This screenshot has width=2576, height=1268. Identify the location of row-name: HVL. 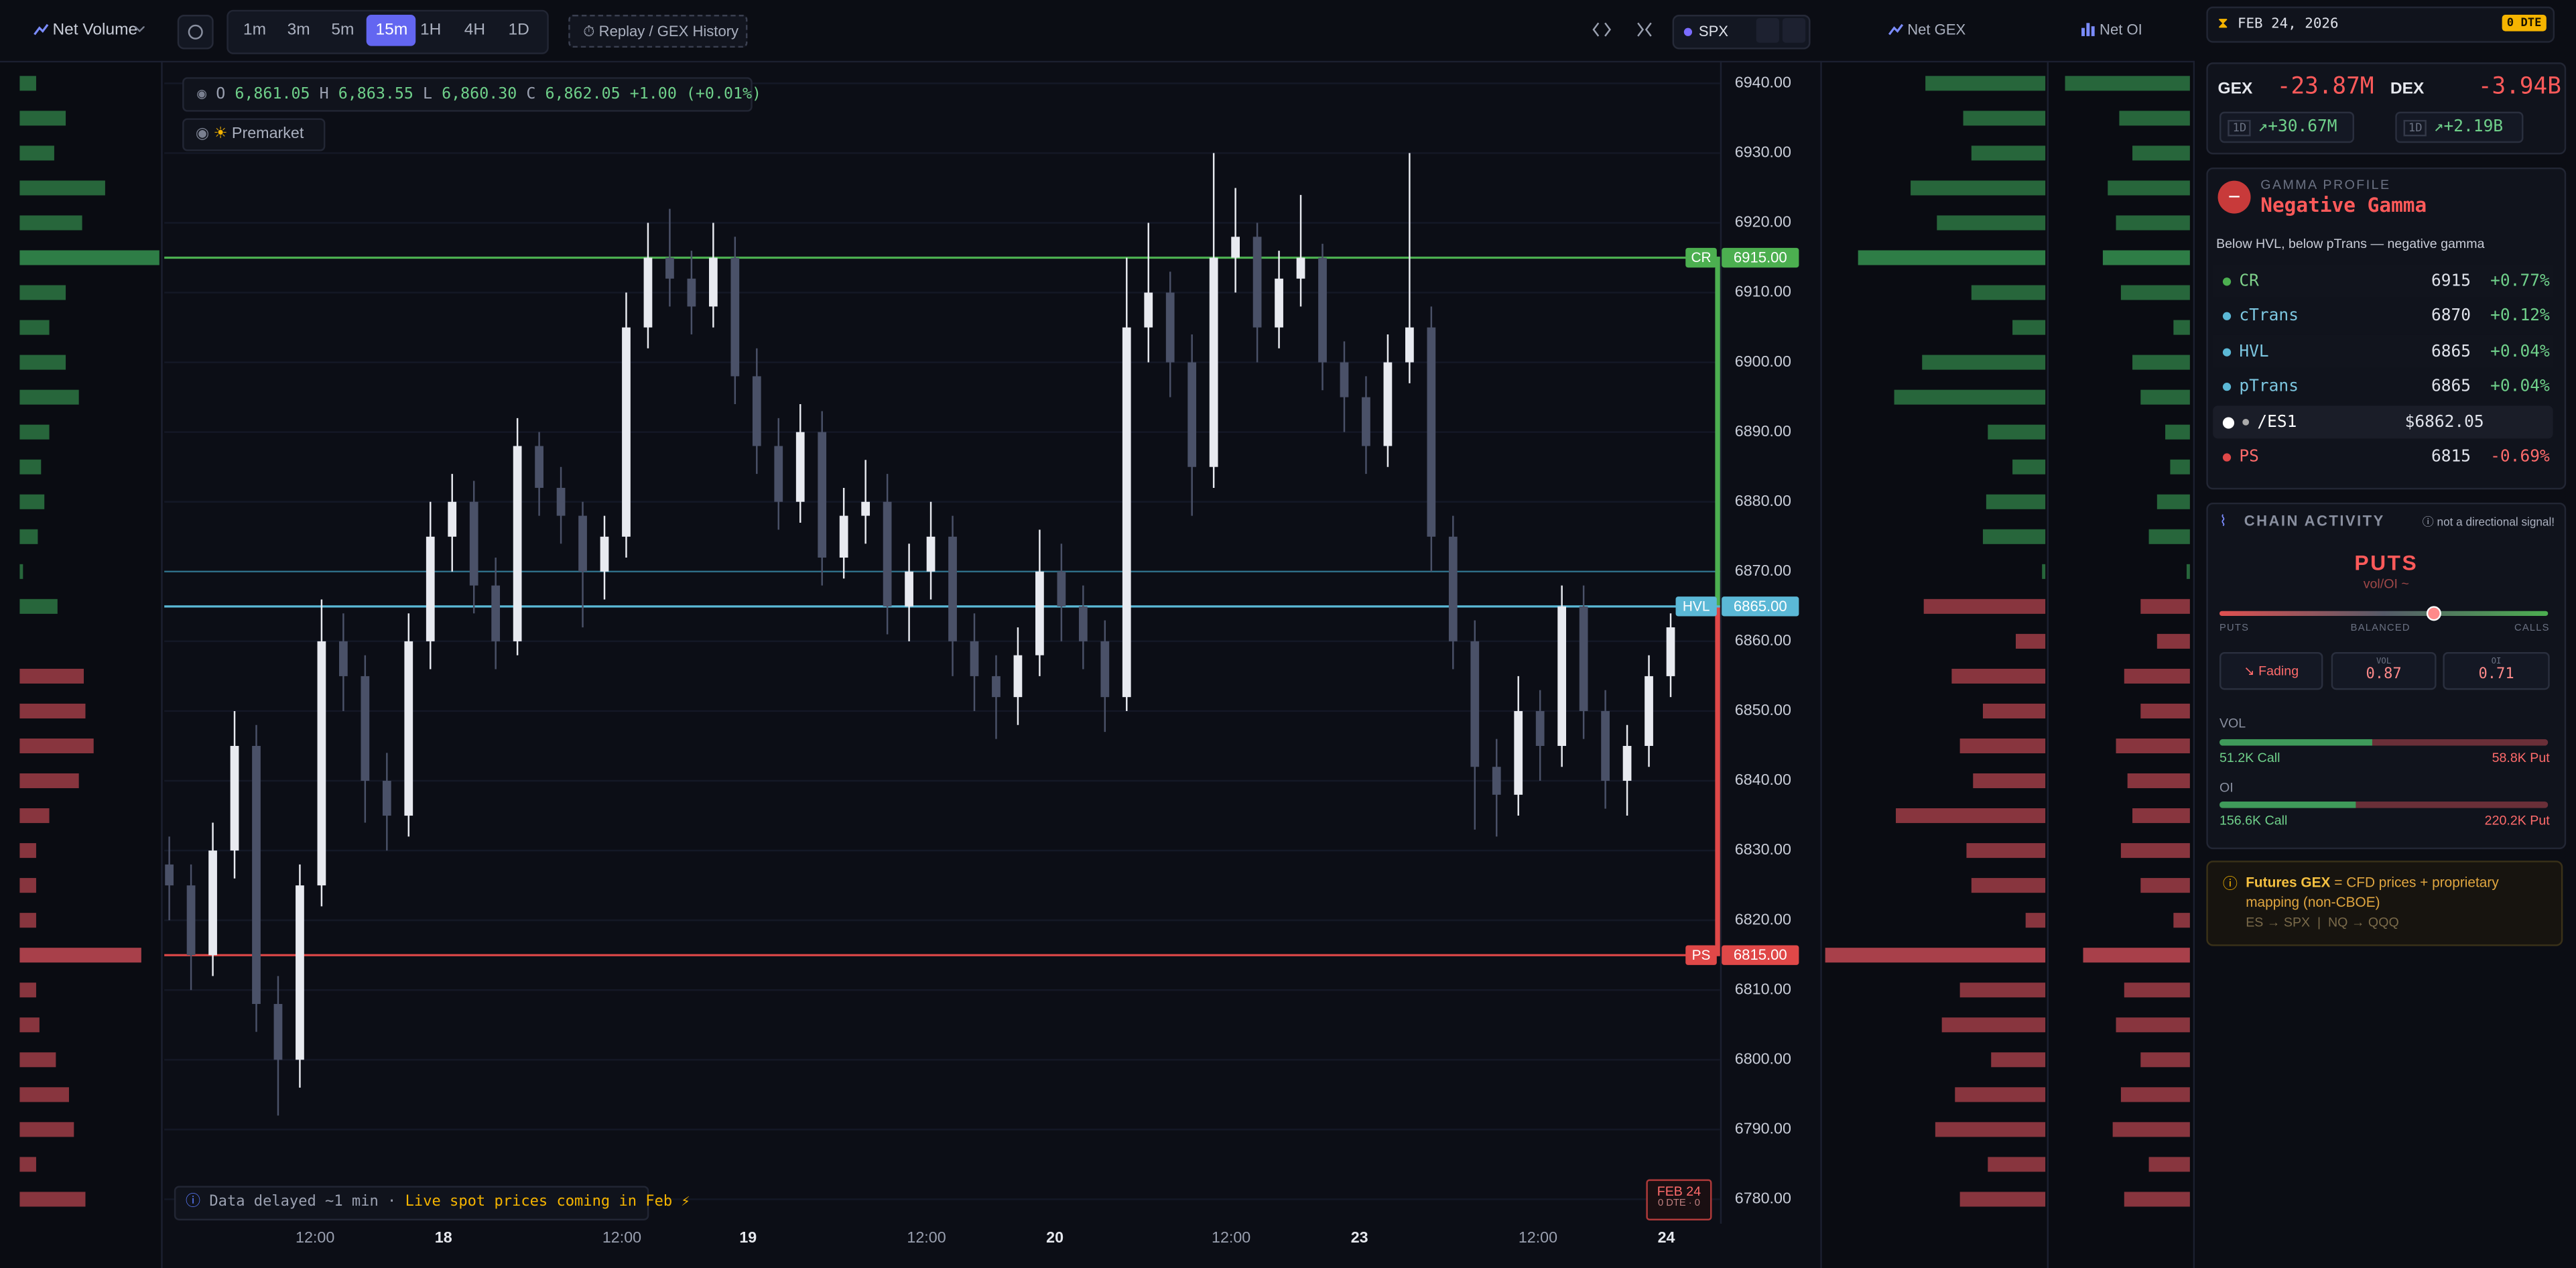
(2254, 351).